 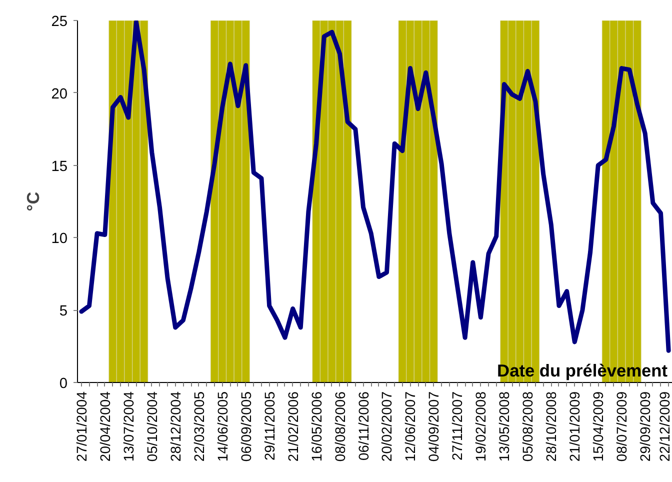 What do you see at coordinates (480, 426) in the screenshot?
I see `x-tick-label: 19/02/2008` at bounding box center [480, 426].